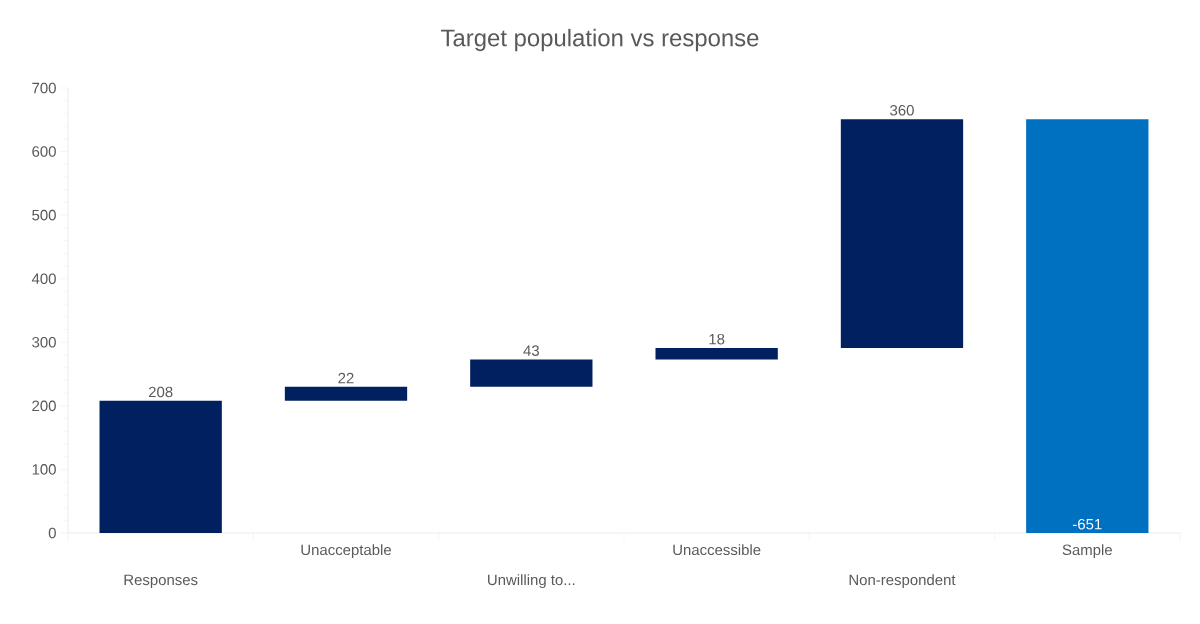 Image resolution: width=1200 pixels, height=624 pixels. I want to click on y-tick-label: 500, so click(44, 215).